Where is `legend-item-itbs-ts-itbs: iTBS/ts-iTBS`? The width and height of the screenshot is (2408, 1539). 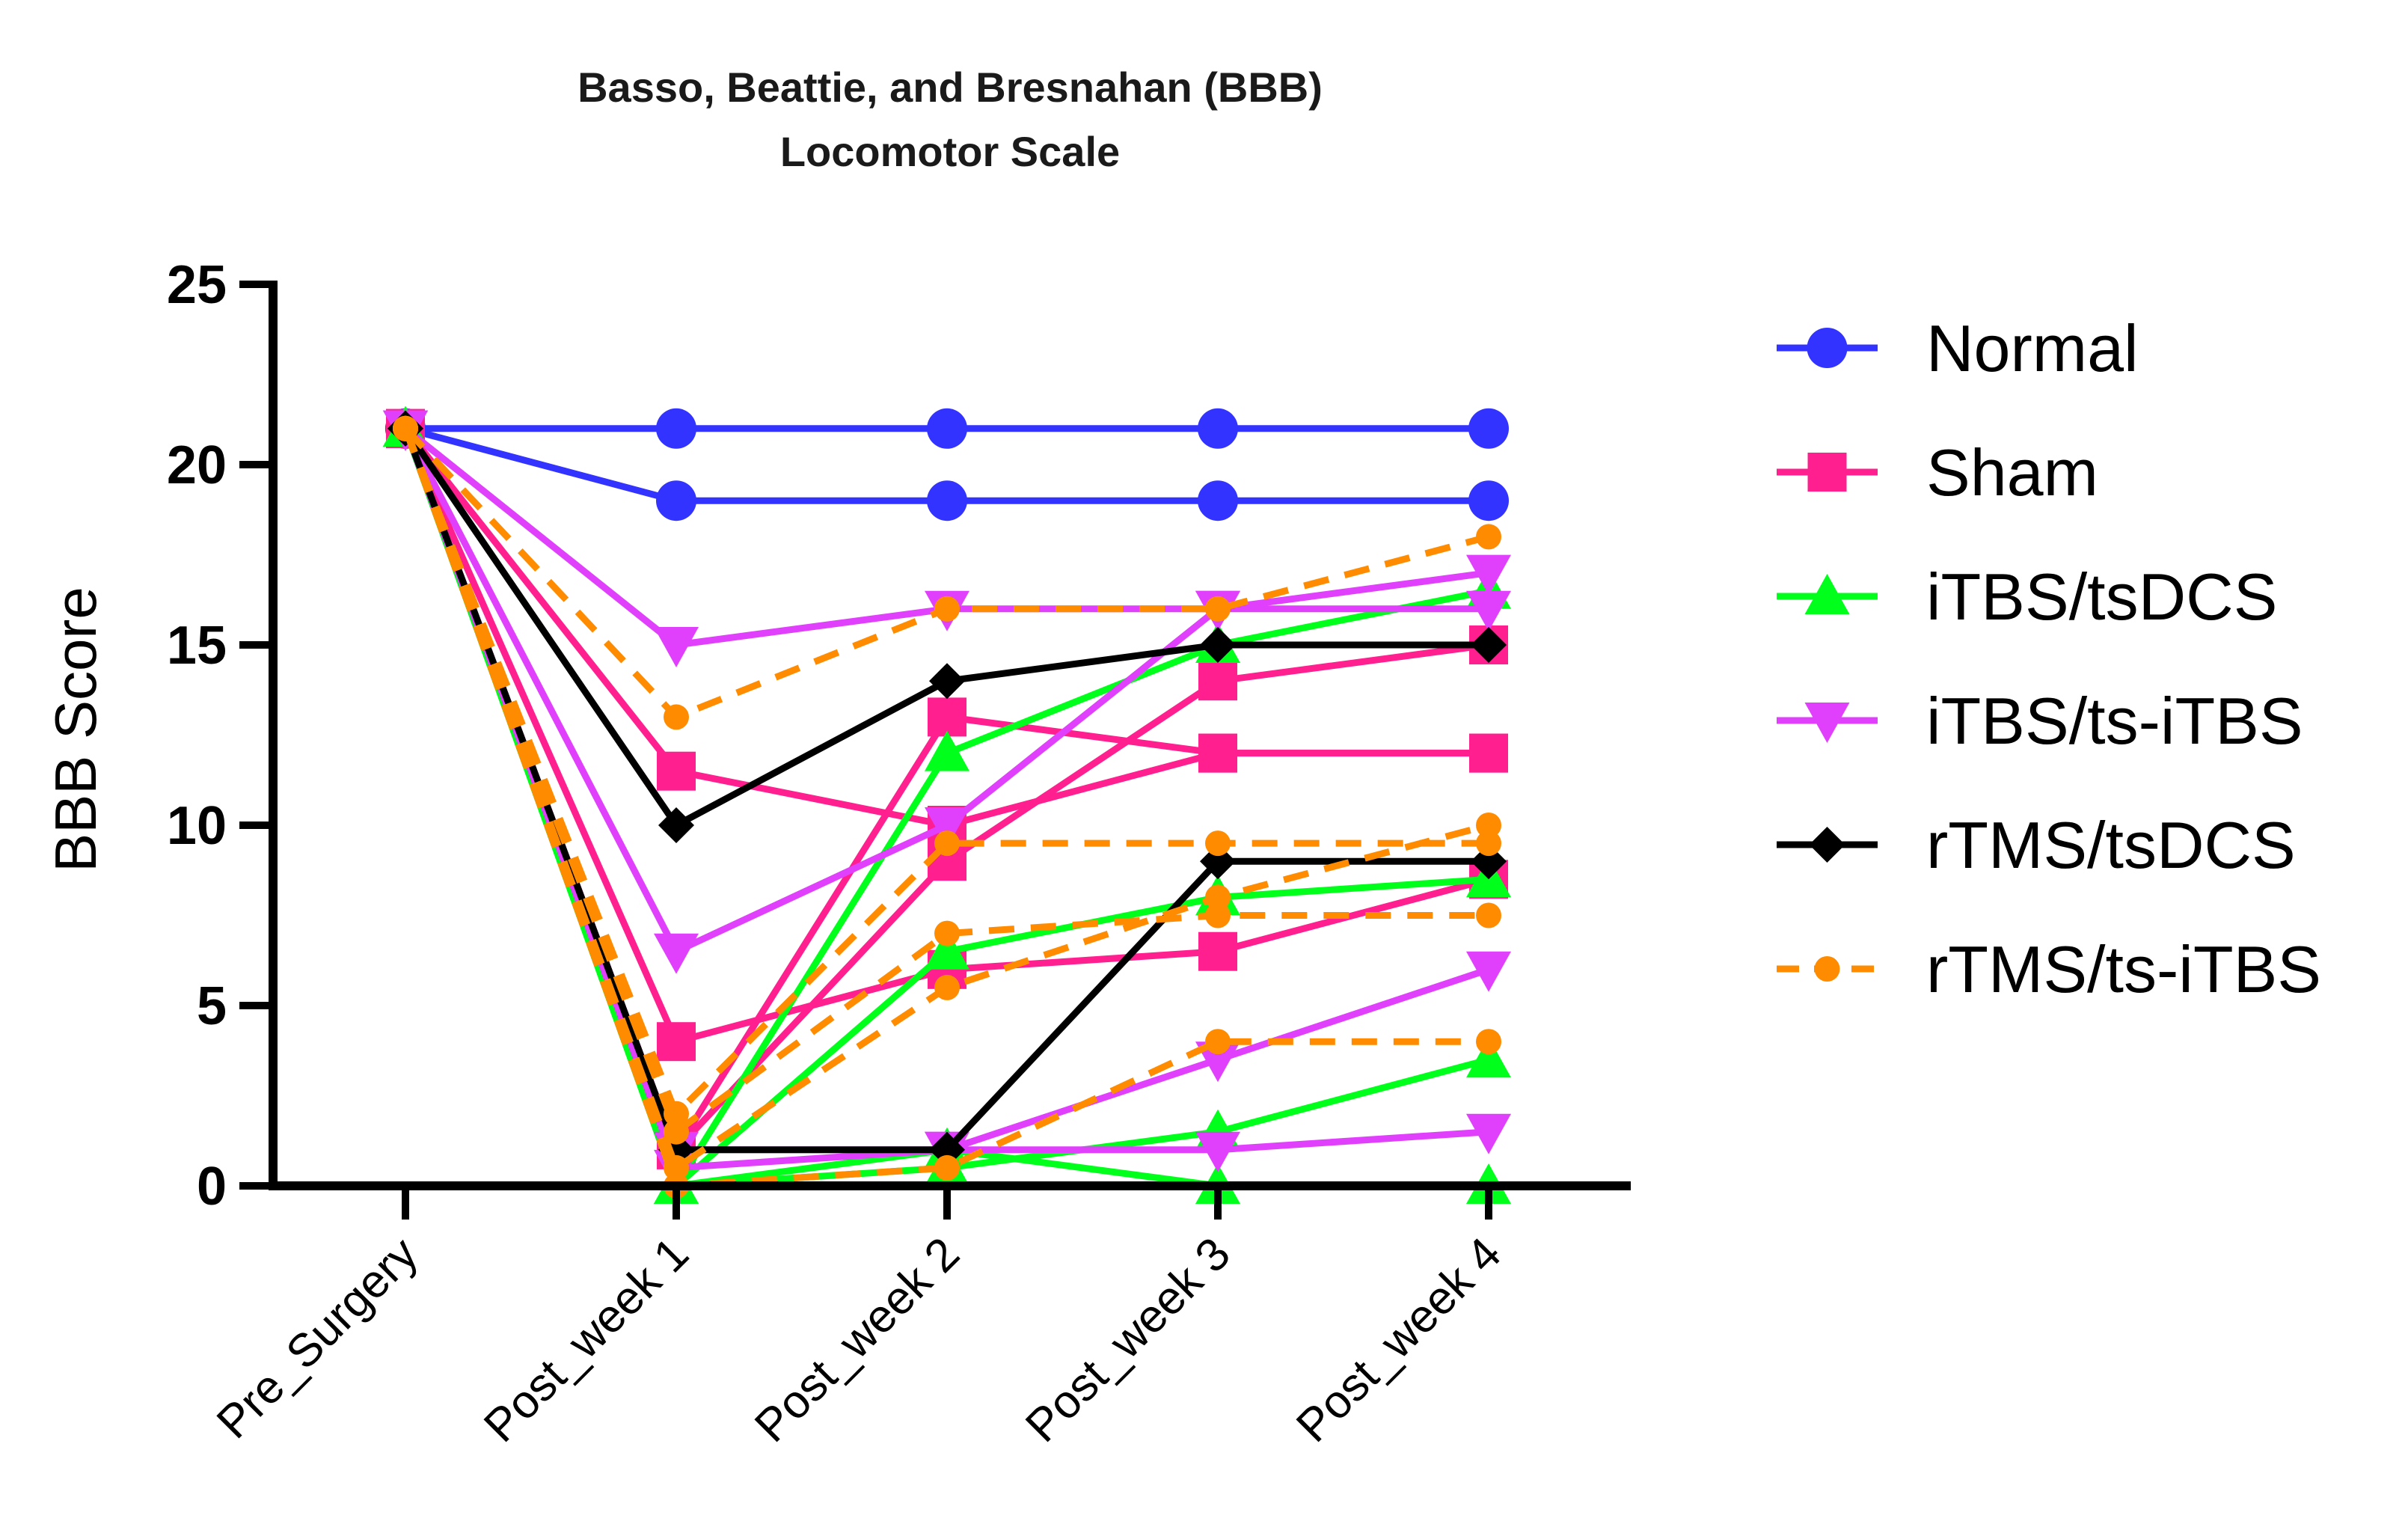 legend-item-itbs-ts-itbs: iTBS/ts-iTBS is located at coordinates (2040, 721).